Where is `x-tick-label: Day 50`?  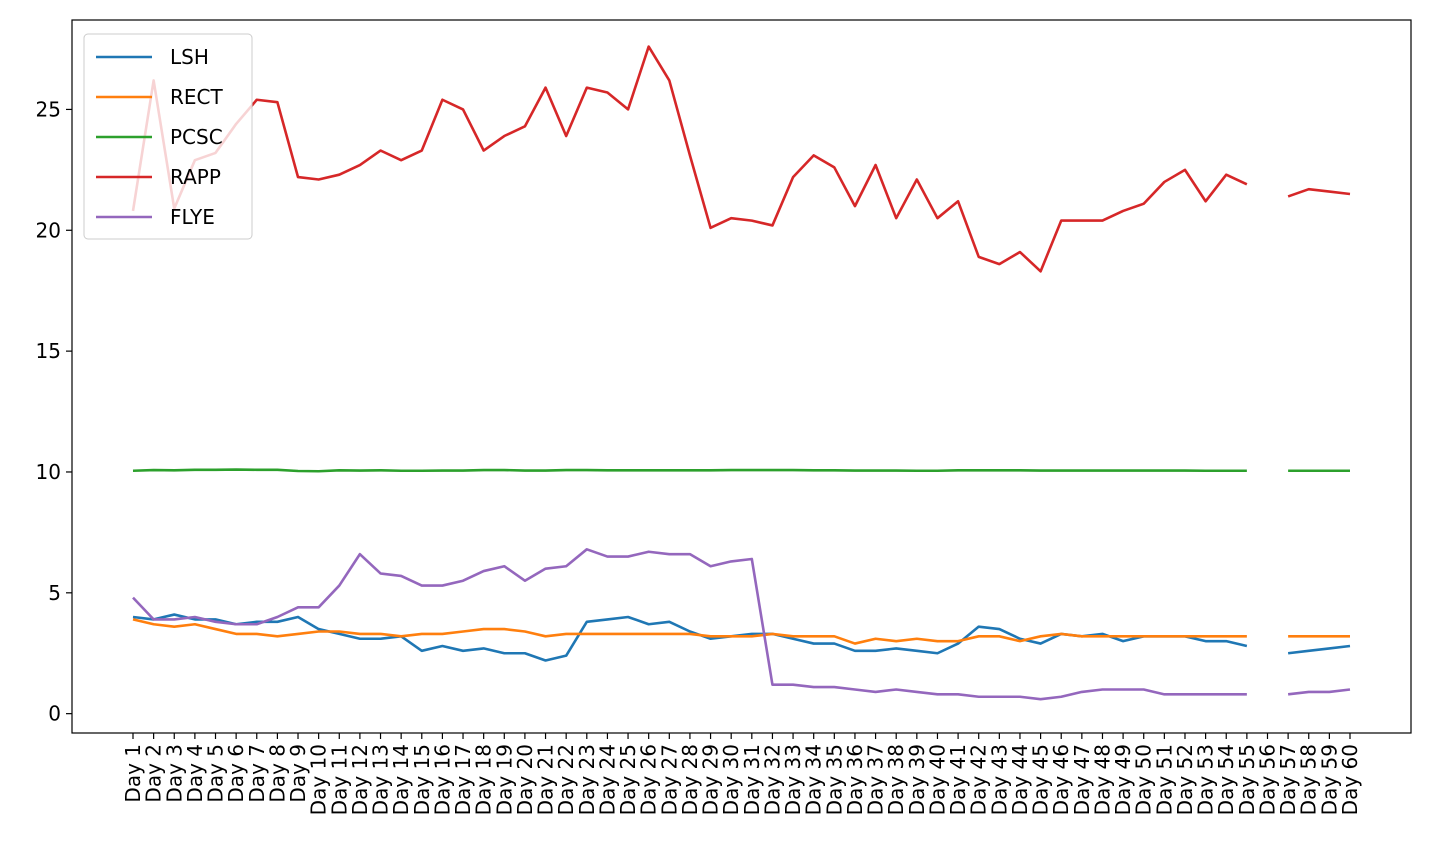
x-tick-label: Day 50 is located at coordinates (1144, 779).